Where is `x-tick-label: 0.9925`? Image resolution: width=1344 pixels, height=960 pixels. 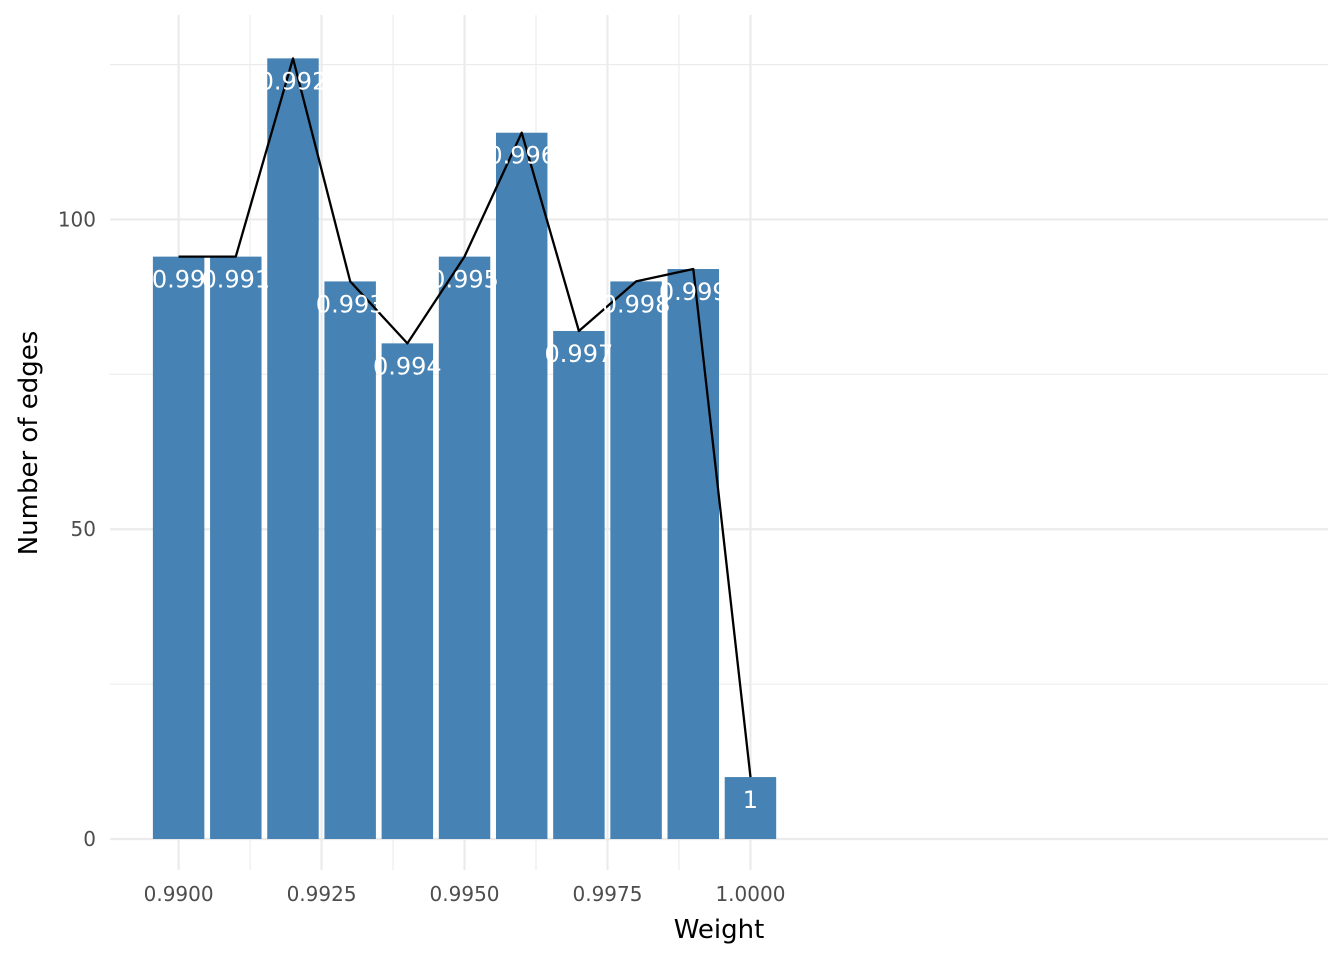
x-tick-label: 0.9925 is located at coordinates (322, 894).